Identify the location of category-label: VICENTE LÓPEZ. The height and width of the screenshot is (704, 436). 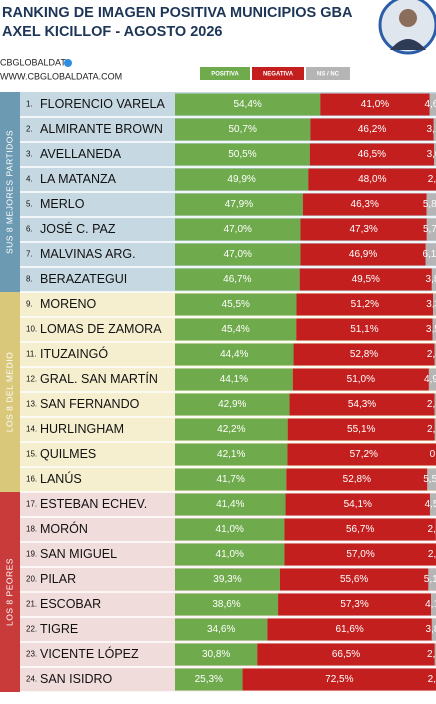
(89, 653).